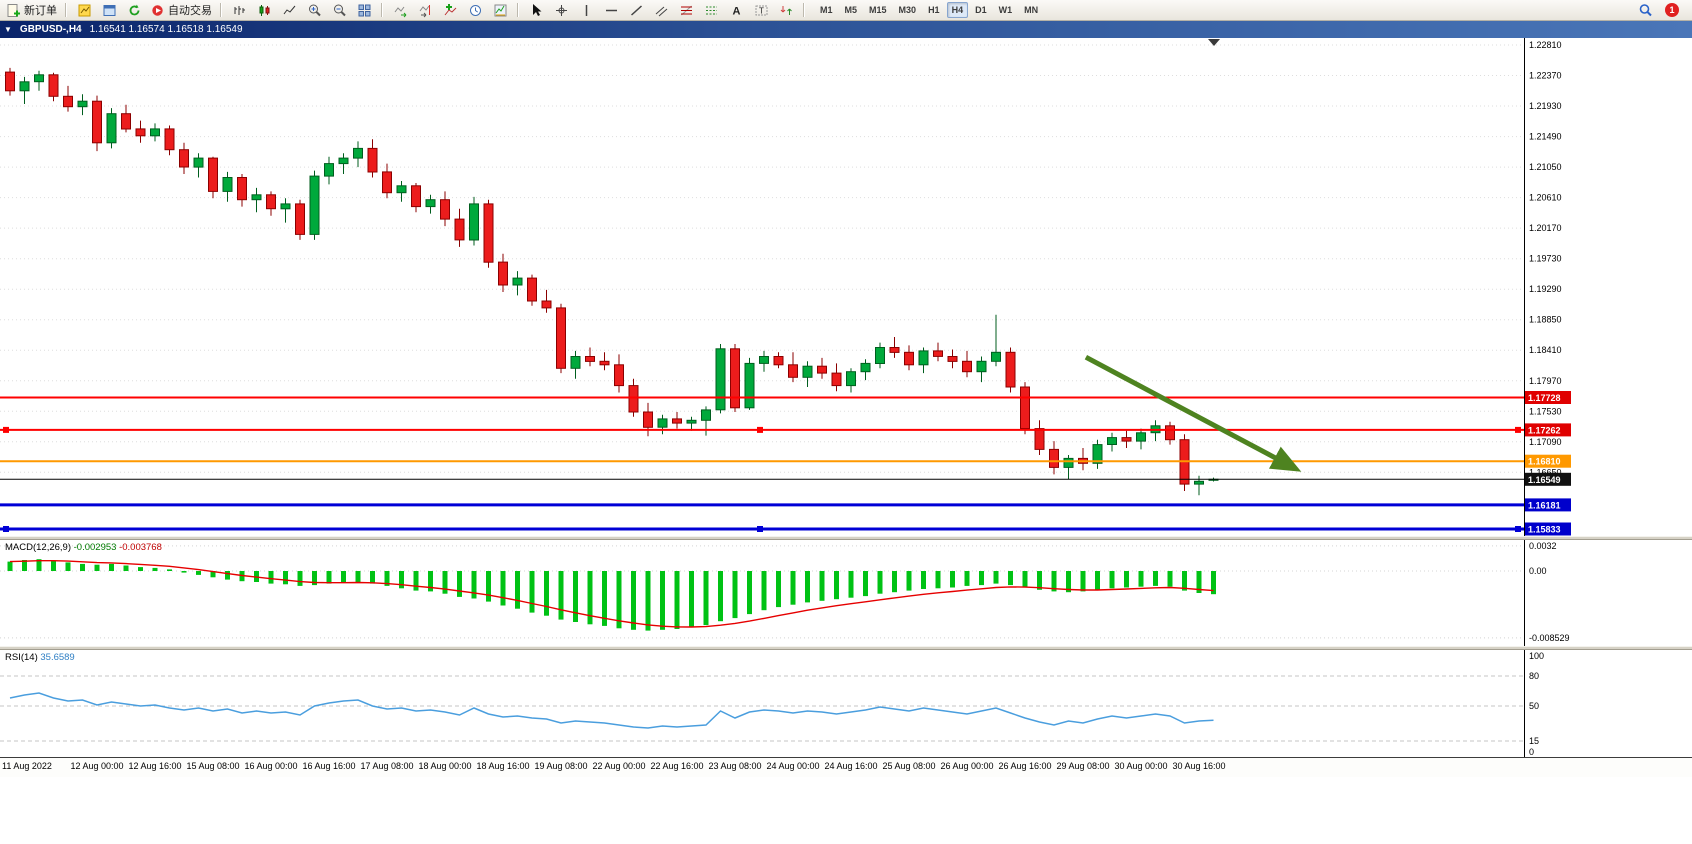  I want to click on time-axis-label: 16 Aug 00:00, so click(271, 766).